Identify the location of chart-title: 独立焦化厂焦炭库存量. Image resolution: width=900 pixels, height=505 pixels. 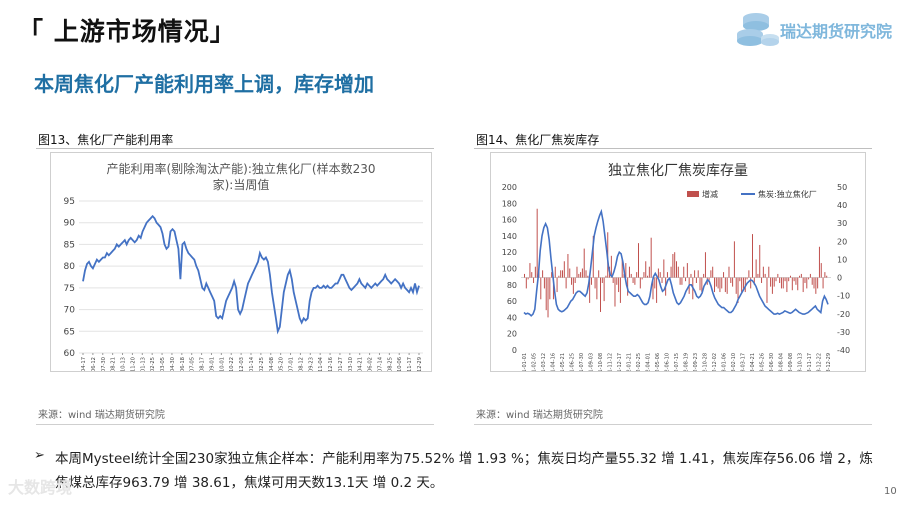
(678, 171).